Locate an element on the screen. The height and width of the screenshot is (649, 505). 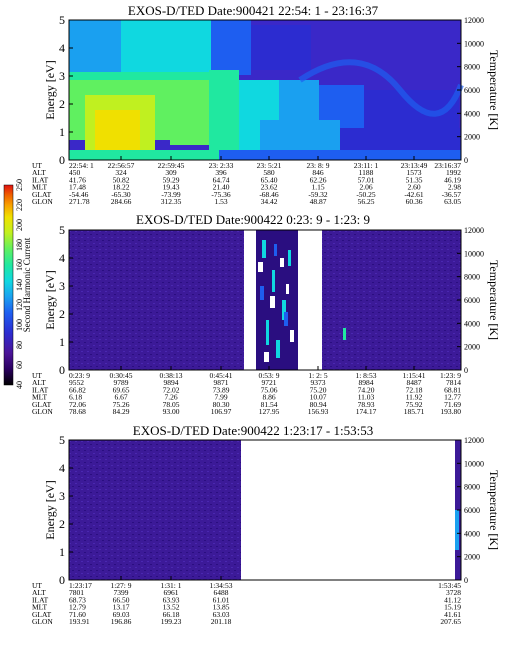
cell-value: 9894 is located at coordinates (171, 382).